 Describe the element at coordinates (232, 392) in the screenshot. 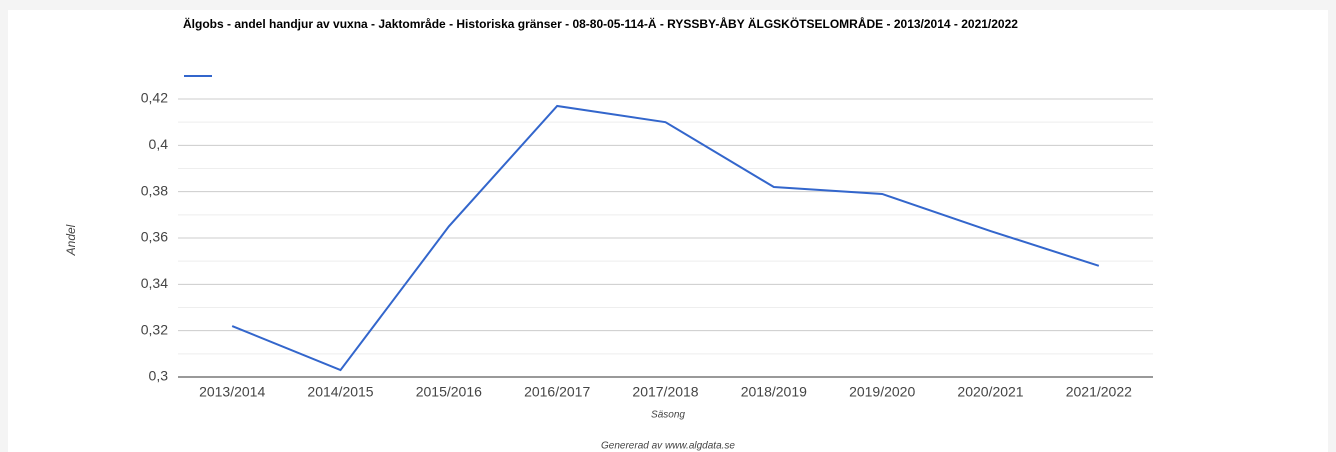

I see `x-tick-label: 2013/2014` at that location.